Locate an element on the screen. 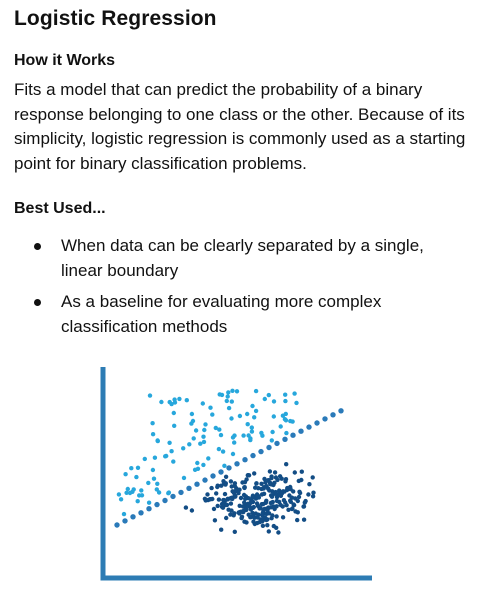 The height and width of the screenshot is (596, 495). decision-boundary is located at coordinates (229, 468).